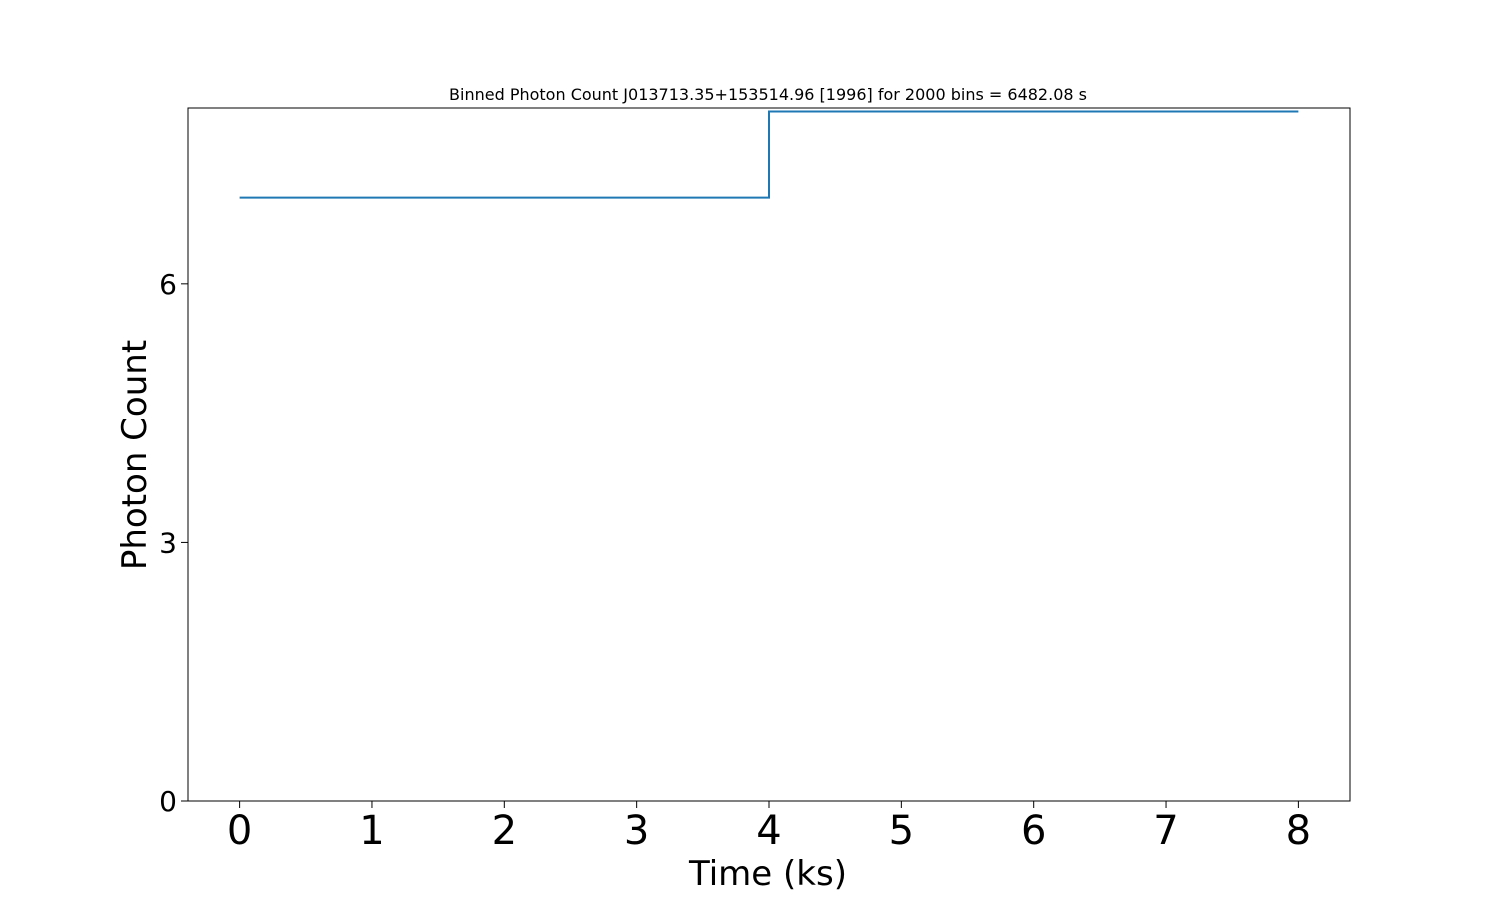 The image size is (1500, 900). I want to click on y-tick-label: 3, so click(168, 542).